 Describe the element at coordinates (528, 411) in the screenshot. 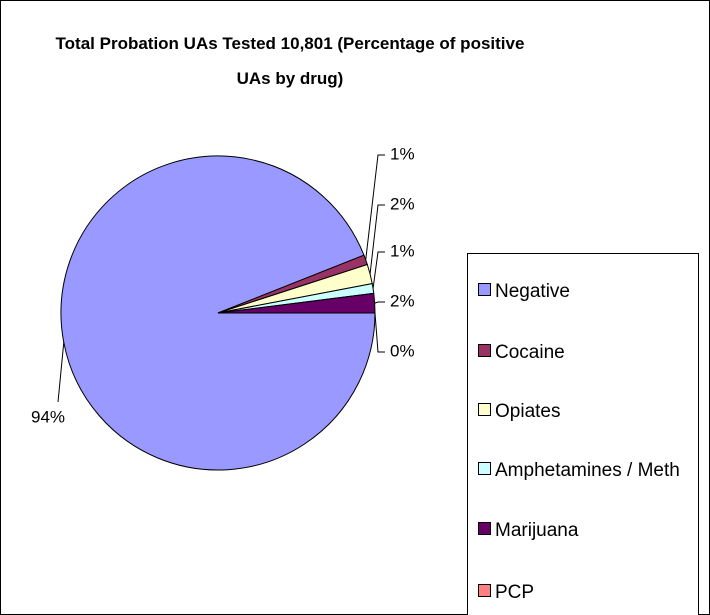

I see `legend-label: Opiates` at that location.